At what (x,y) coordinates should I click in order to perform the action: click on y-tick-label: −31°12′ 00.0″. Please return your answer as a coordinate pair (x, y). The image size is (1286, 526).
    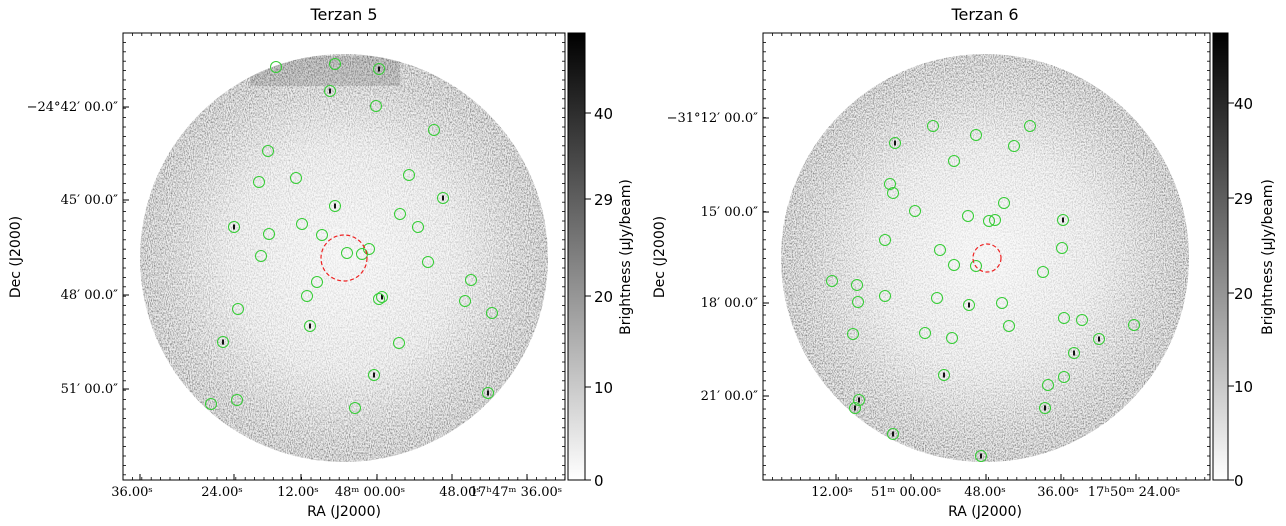
    Looking at the image, I should click on (713, 118).